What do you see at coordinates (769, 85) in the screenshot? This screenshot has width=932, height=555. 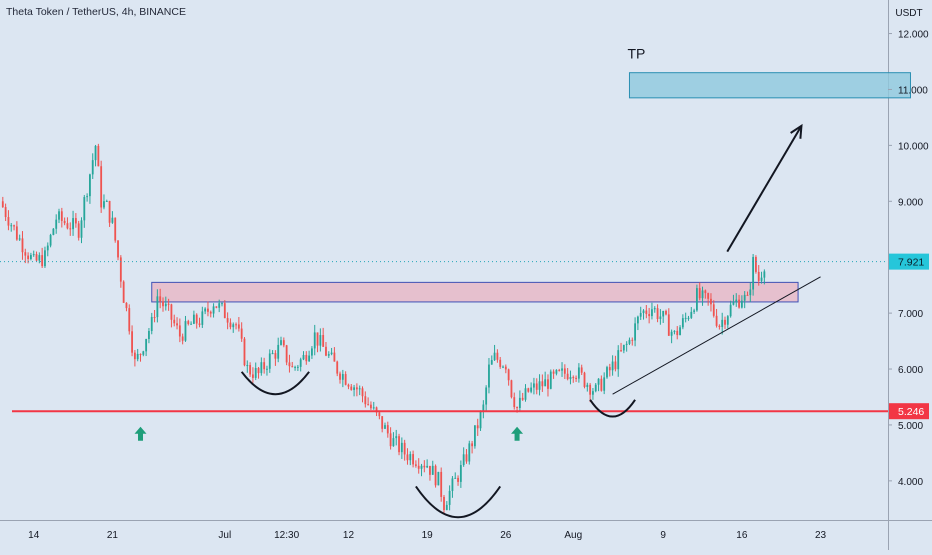 I see `take-profit-zone` at bounding box center [769, 85].